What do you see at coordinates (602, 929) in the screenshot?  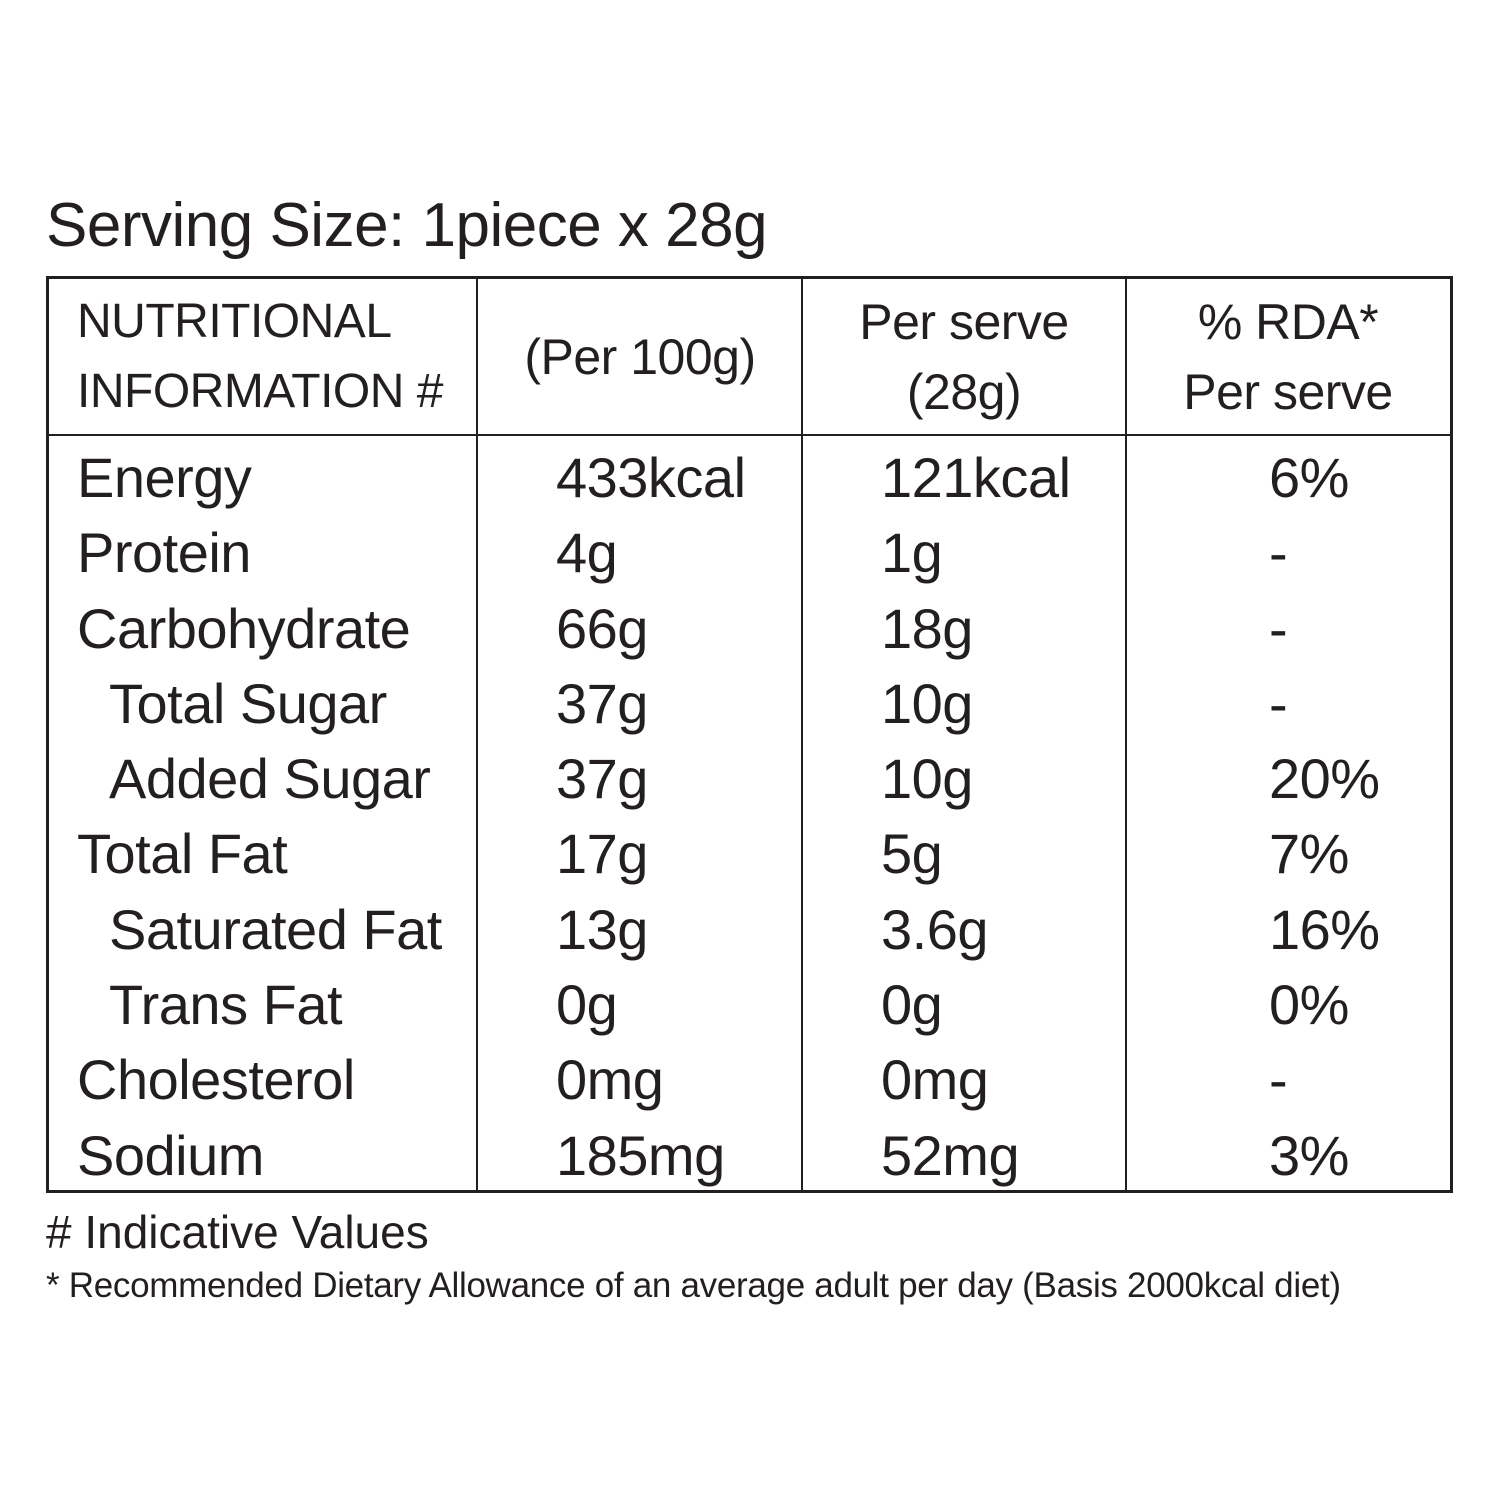 I see `value-per-100g: 13g` at bounding box center [602, 929].